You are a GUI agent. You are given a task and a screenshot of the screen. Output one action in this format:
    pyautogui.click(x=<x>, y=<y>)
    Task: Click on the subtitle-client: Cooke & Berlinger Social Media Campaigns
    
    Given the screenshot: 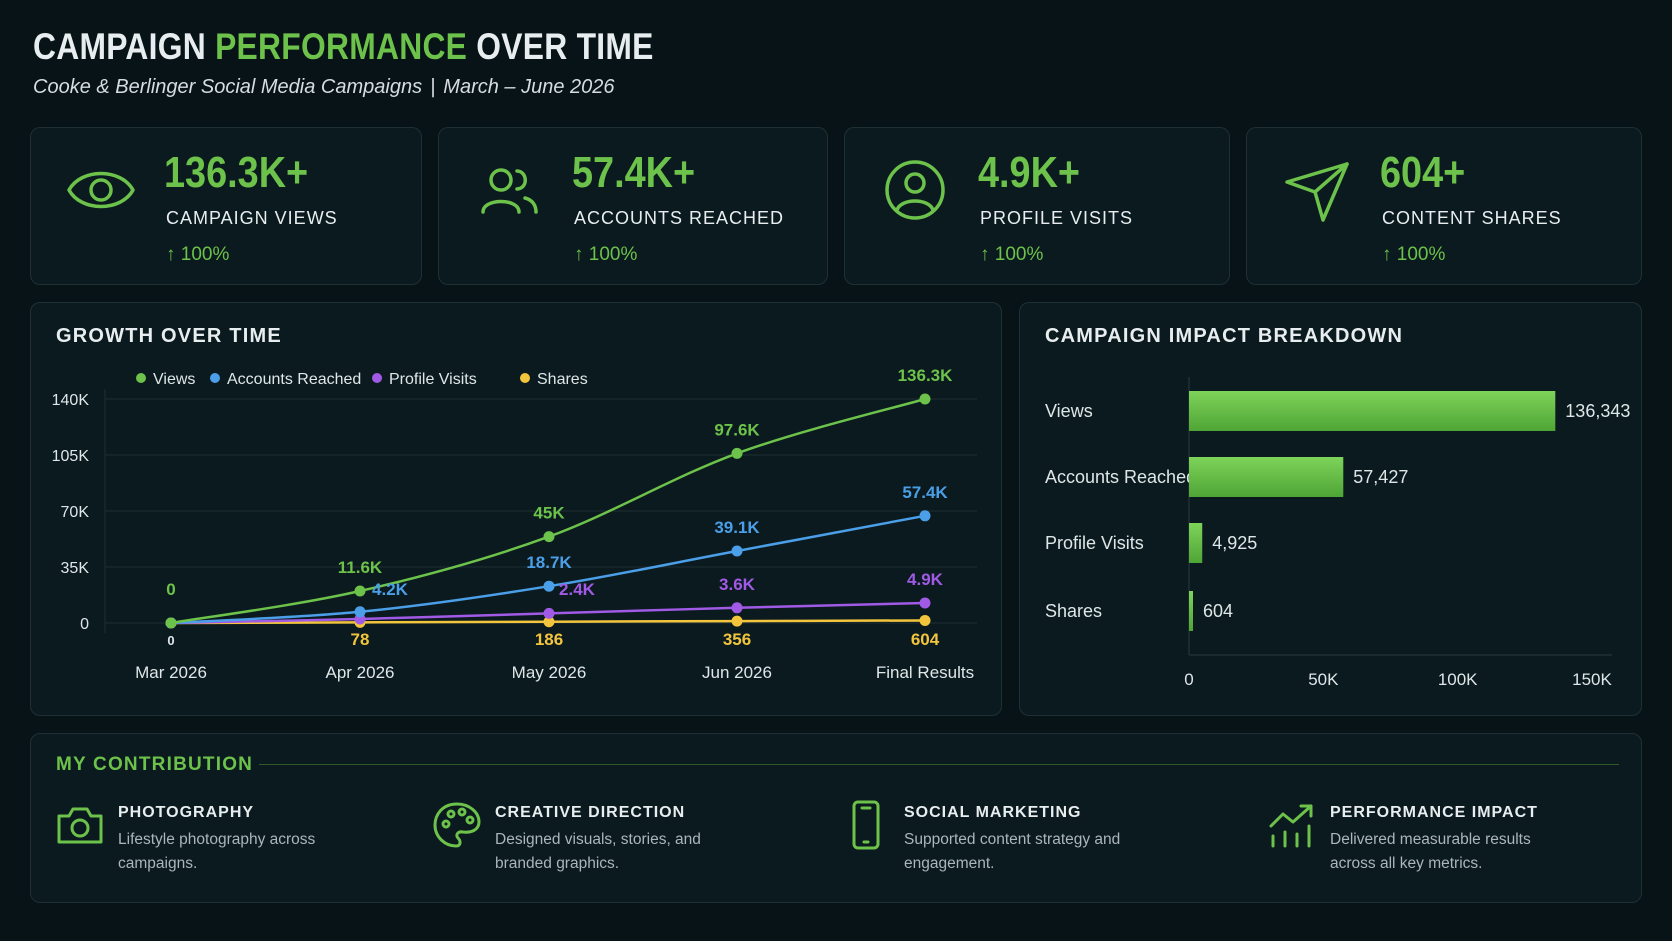 What is the action you would take?
    pyautogui.click(x=228, y=87)
    